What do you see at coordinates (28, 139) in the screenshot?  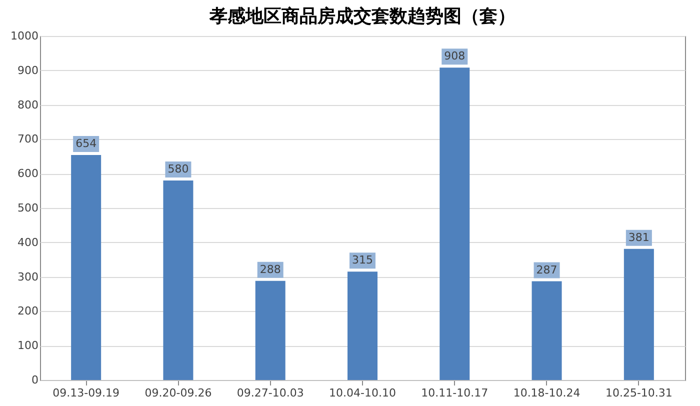 I see `y-tick-label: 700` at bounding box center [28, 139].